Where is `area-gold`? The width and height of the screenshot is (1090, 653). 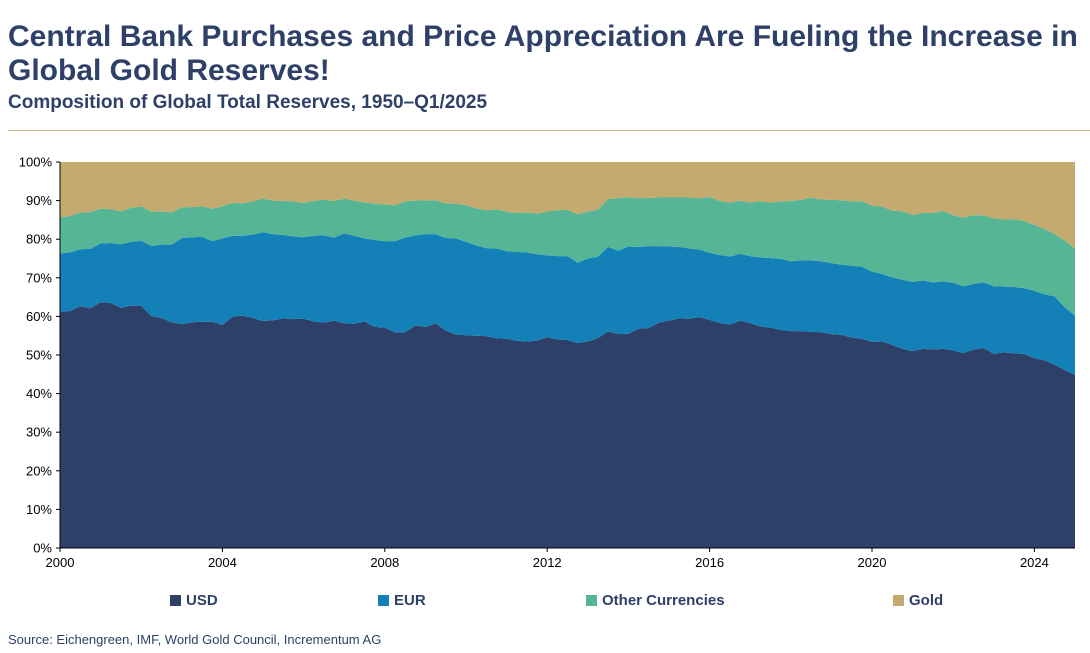
area-gold is located at coordinates (567, 205).